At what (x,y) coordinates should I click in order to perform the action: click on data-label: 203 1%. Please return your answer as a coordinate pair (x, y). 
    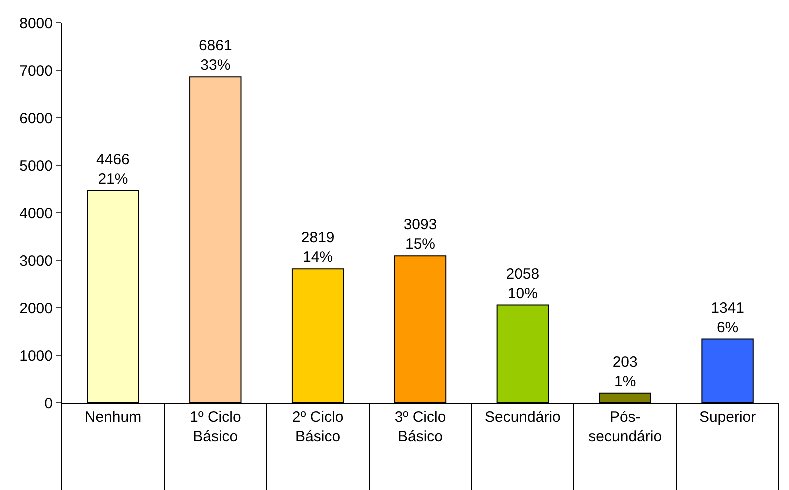
    Looking at the image, I should click on (625, 372).